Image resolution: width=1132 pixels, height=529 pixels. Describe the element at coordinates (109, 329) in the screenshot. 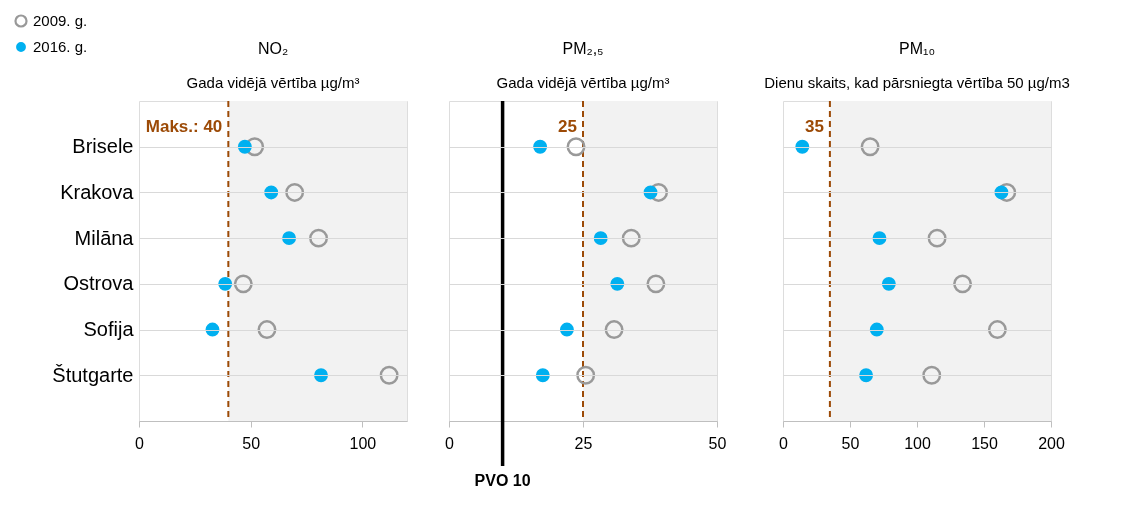

I see `y-tick-label: Sofija` at that location.